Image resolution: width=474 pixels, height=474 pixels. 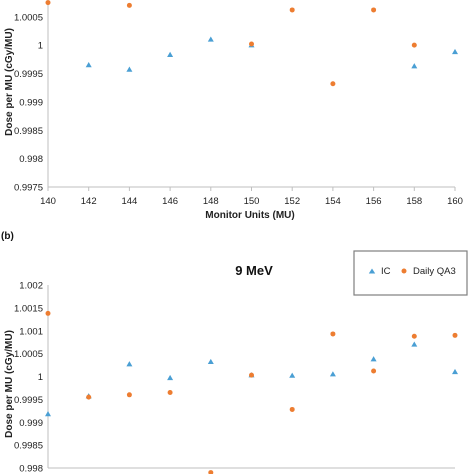 I want to click on panel-a-y-axis-title: Dose per MU (cGy/MU), so click(x=9, y=82).